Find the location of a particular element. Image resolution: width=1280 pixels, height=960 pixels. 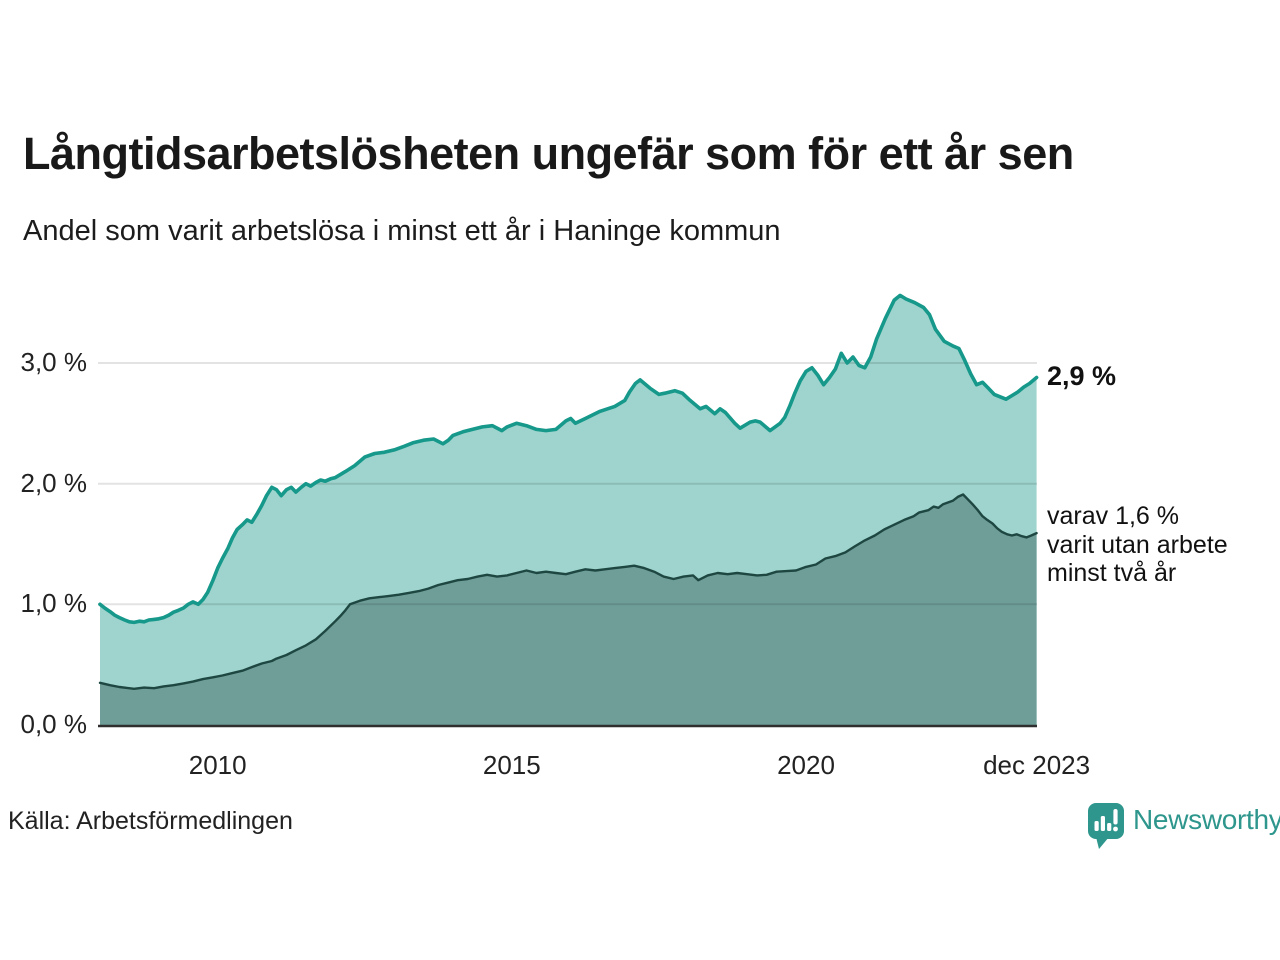

y-tick-label: 2,0 % is located at coordinates (54, 482).